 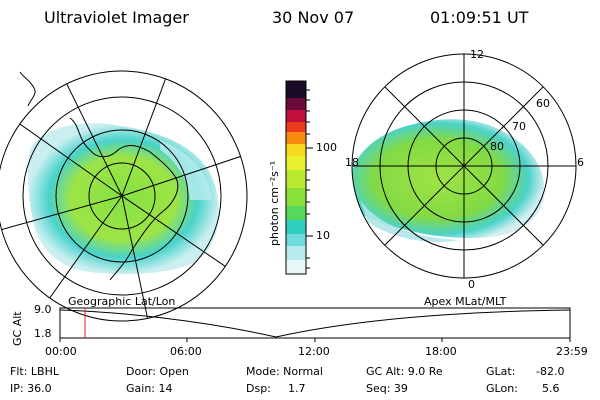 What do you see at coordinates (314, 351) in the screenshot?
I see `time-tick-1200: 12:00` at bounding box center [314, 351].